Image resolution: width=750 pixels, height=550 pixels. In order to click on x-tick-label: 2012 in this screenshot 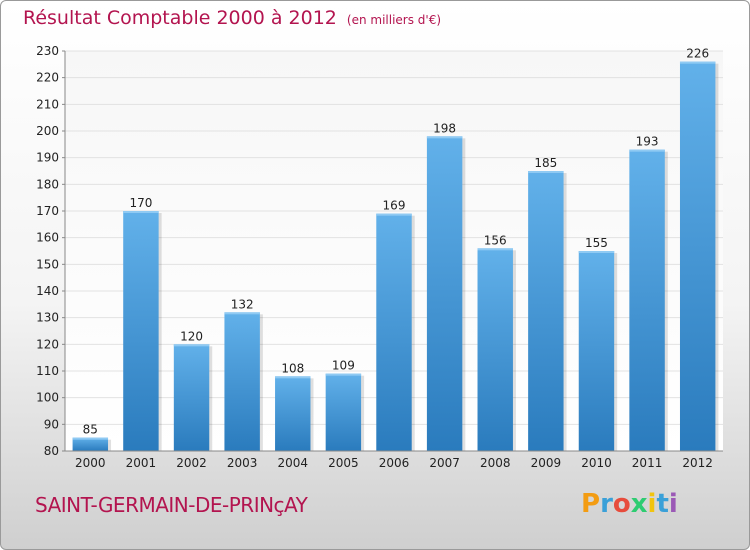, I will do `click(697, 463)`.